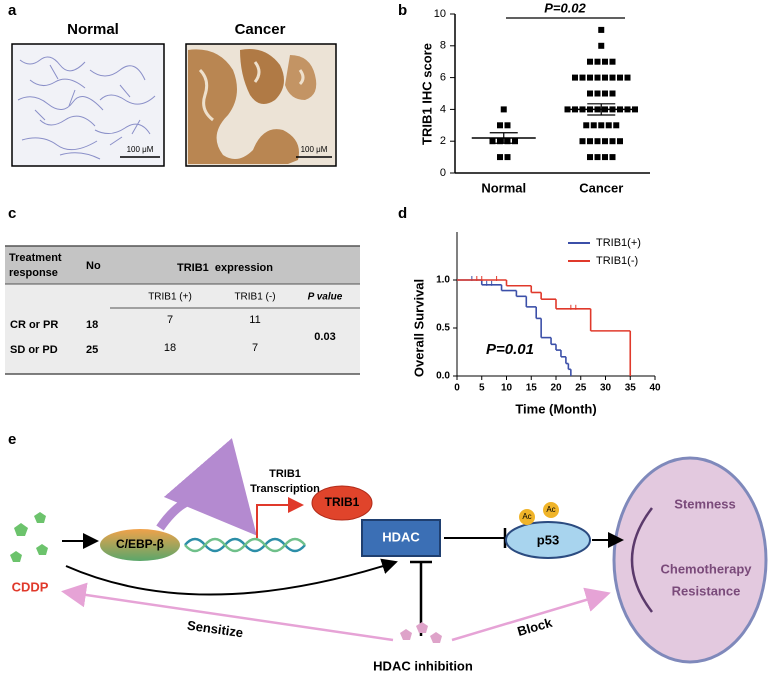 The image size is (776, 685). I want to click on cancer-image: 100 μM, so click(261, 105).